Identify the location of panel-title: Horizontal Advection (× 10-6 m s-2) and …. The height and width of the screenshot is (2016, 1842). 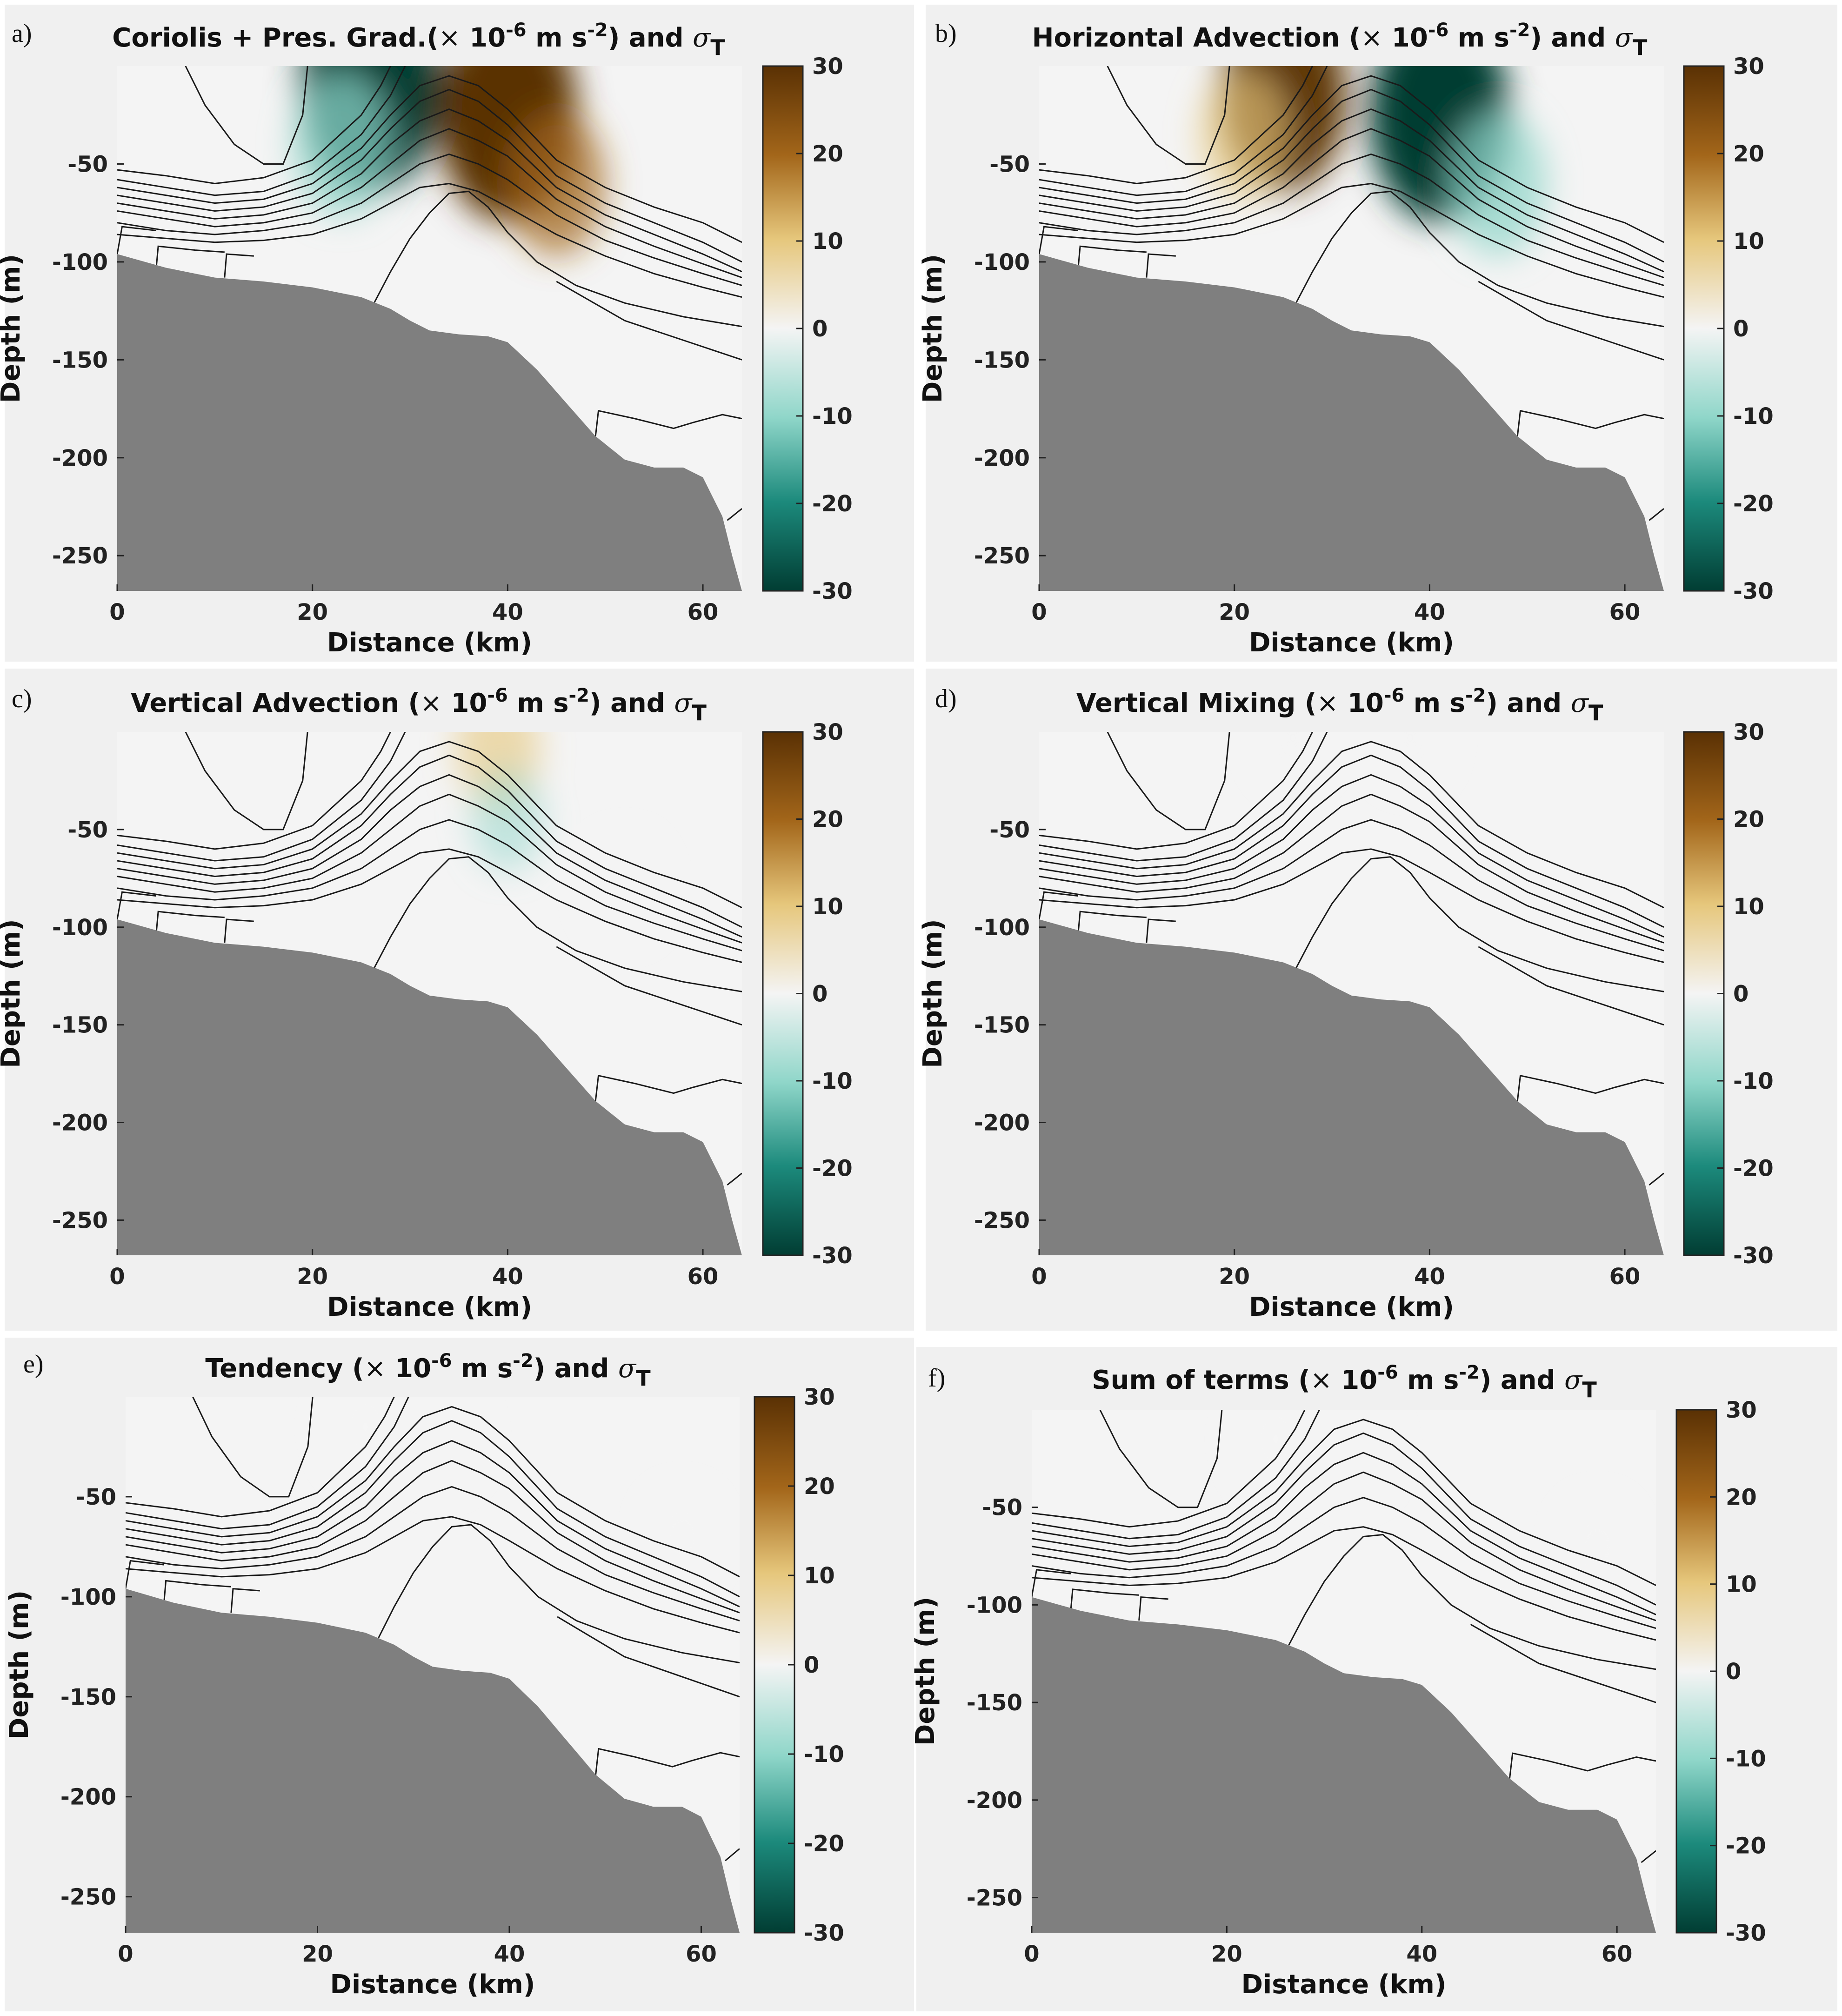
(1340, 40).